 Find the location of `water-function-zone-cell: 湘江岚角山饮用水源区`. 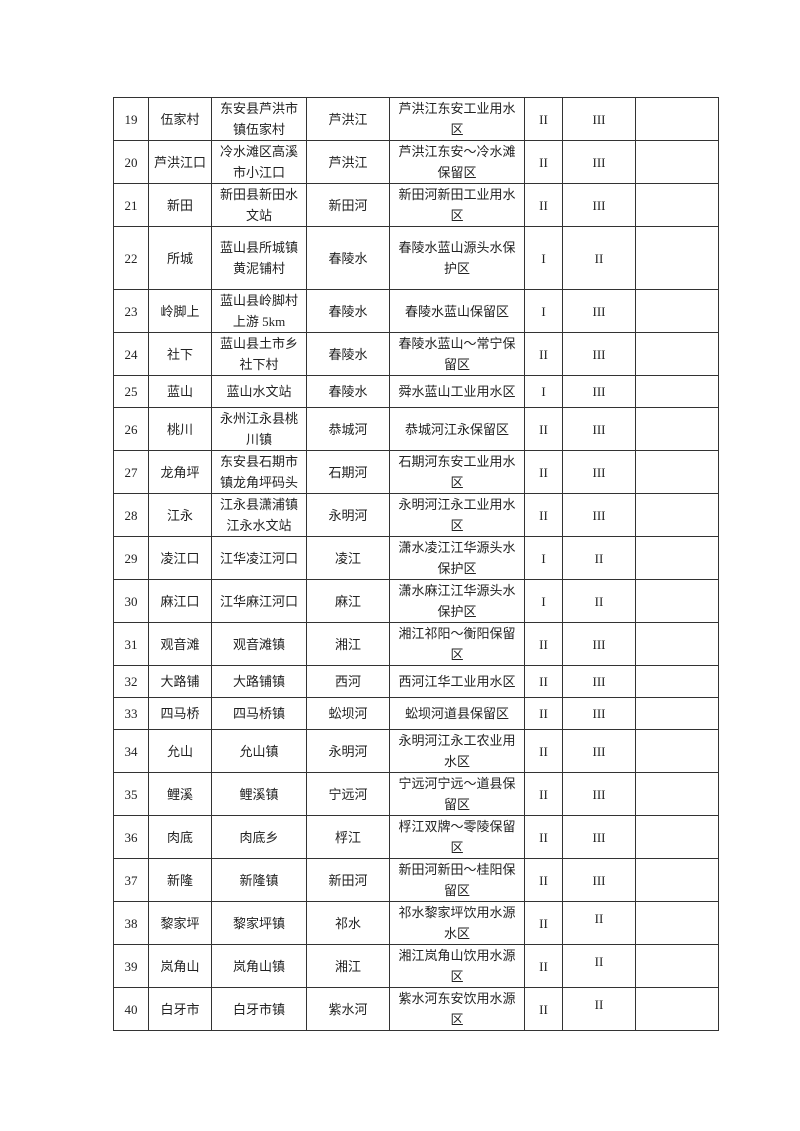

water-function-zone-cell: 湘江岚角山饮用水源区 is located at coordinates (457, 966).